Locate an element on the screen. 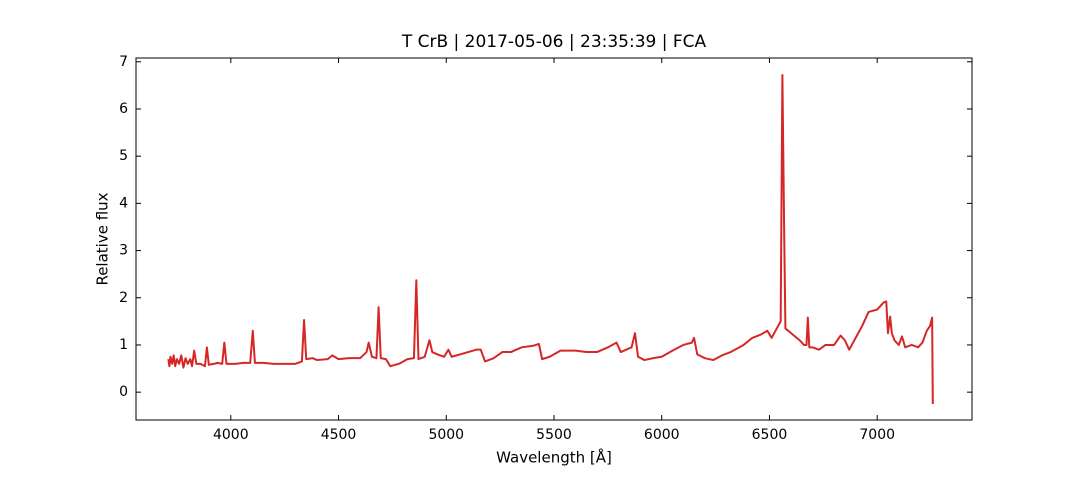 The width and height of the screenshot is (1080, 480). x-tick-label: 4500 is located at coordinates (339, 435).